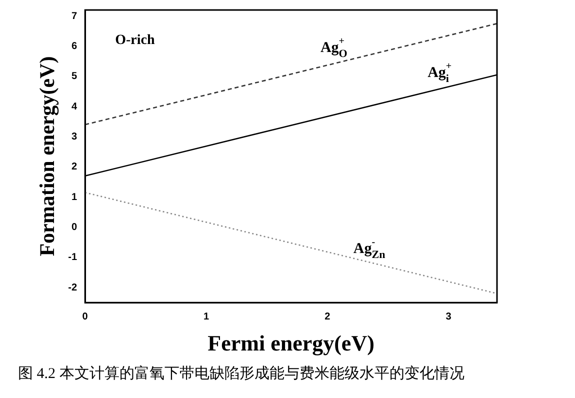 The height and width of the screenshot is (398, 575). I want to click on x-tick-label: 2, so click(327, 316).